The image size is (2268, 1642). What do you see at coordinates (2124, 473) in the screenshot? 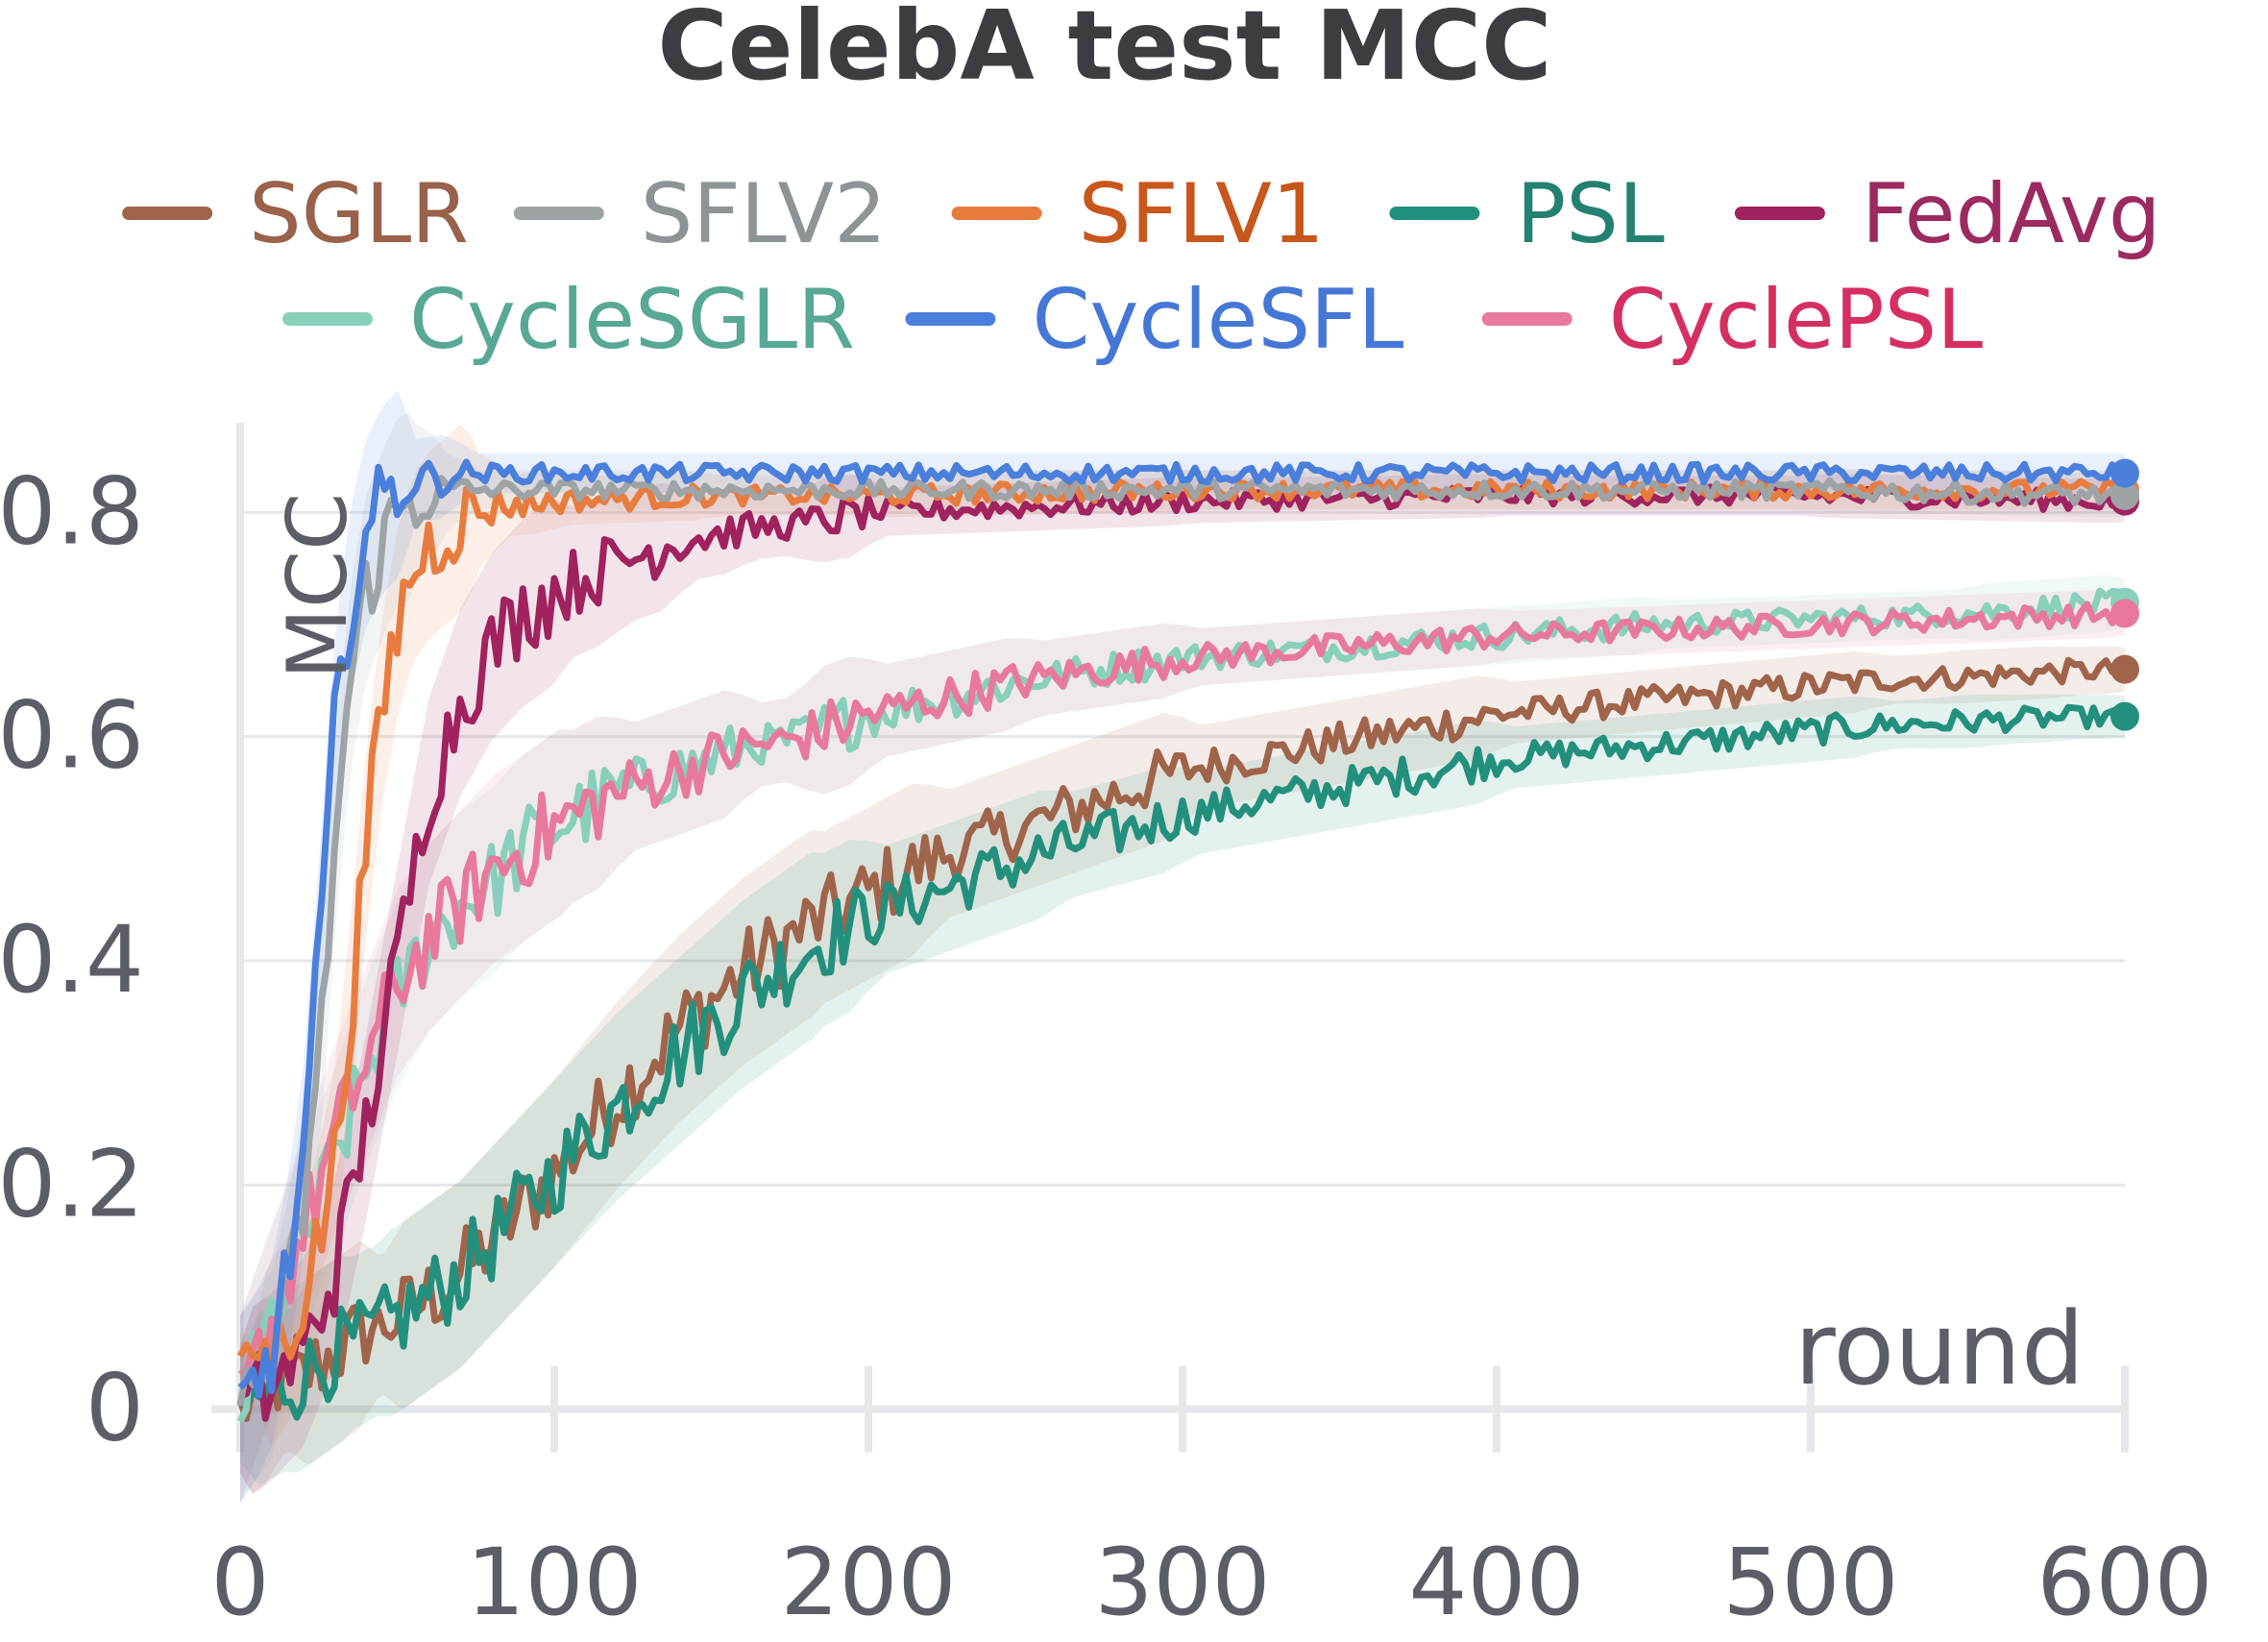
I see `series-endpoint-CycleSFL` at bounding box center [2124, 473].